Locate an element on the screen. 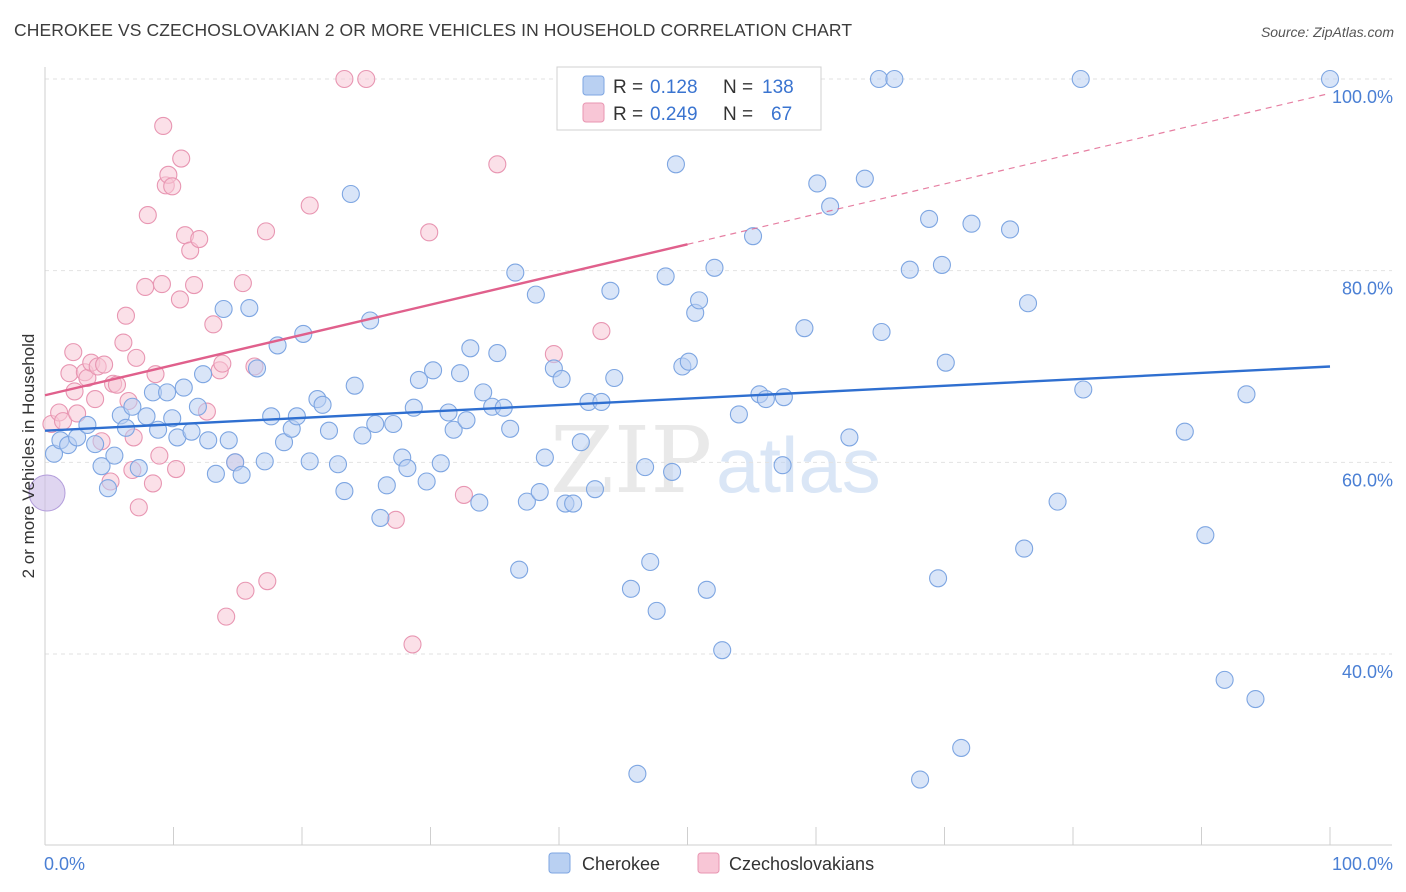  legend-n-label-2: N = is located at coordinates (738, 114).